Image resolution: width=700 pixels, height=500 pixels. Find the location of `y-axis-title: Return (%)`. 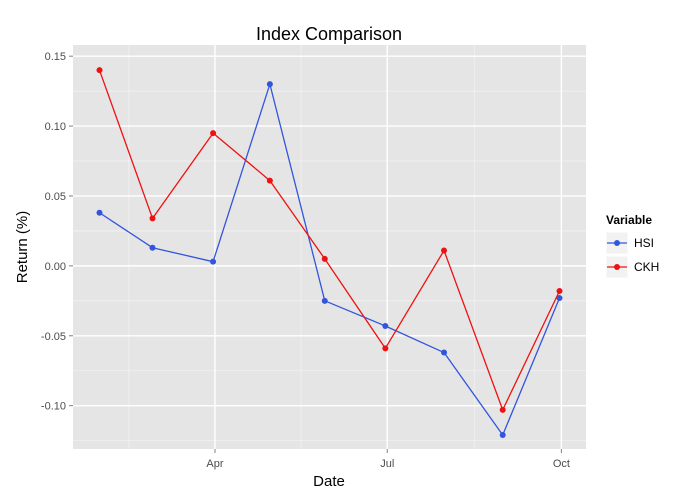

y-axis-title: Return (%) is located at coordinates (22, 247).